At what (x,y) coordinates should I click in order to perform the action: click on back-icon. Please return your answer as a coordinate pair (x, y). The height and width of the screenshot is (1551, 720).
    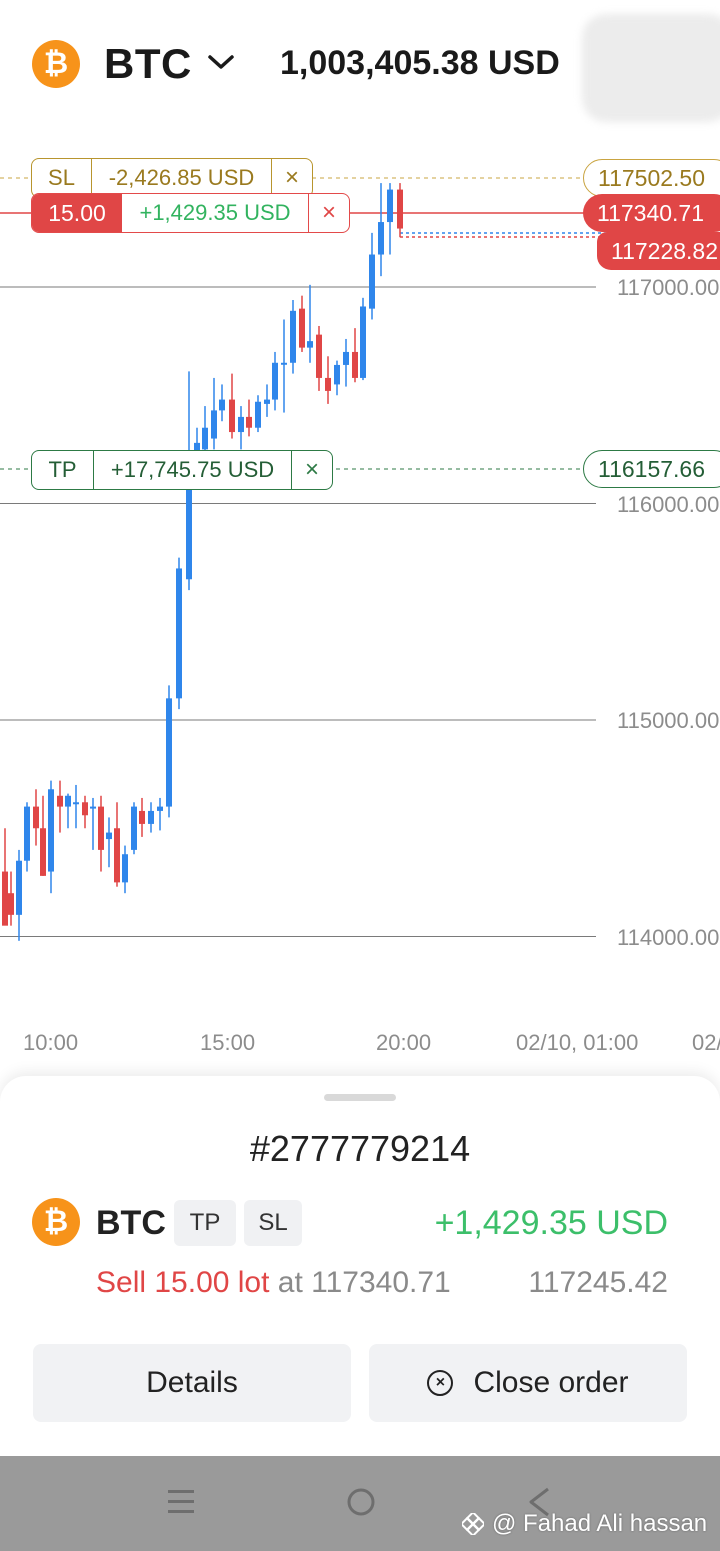
    Looking at the image, I should click on (539, 1502).